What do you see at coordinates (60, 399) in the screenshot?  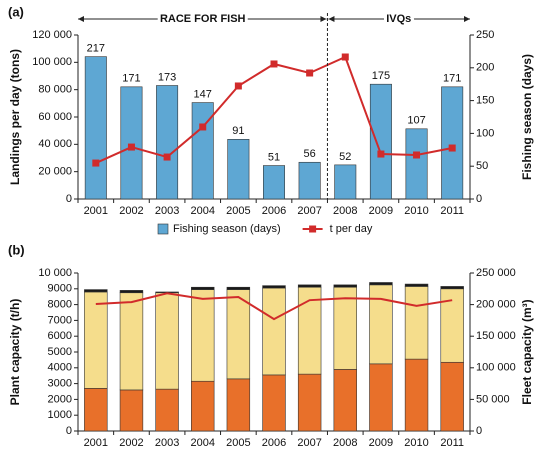 I see `y-tick-label: 2000` at bounding box center [60, 399].